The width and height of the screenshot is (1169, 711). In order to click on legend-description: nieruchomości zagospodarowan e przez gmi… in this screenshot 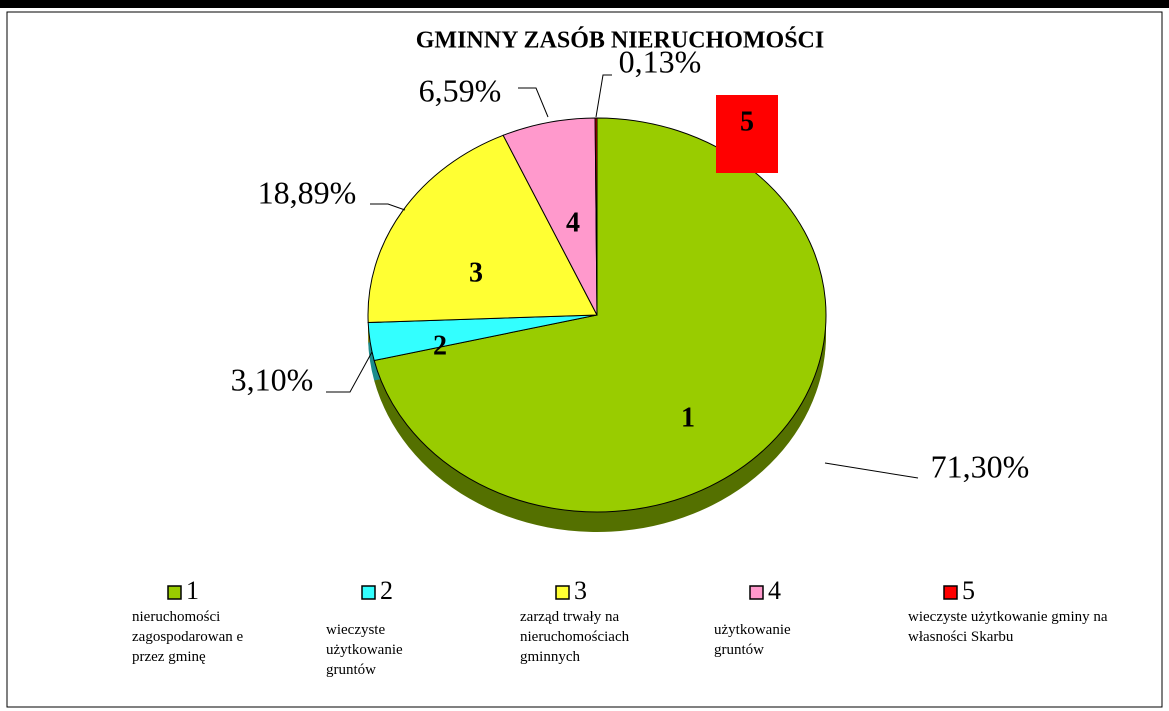, I will do `click(188, 637)`.